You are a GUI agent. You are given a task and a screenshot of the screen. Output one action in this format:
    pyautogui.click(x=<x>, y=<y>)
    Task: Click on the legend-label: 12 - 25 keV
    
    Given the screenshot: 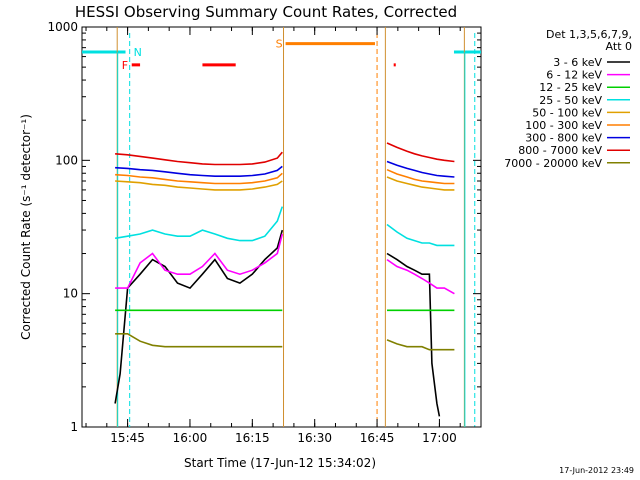 What is the action you would take?
    pyautogui.click(x=570, y=87)
    